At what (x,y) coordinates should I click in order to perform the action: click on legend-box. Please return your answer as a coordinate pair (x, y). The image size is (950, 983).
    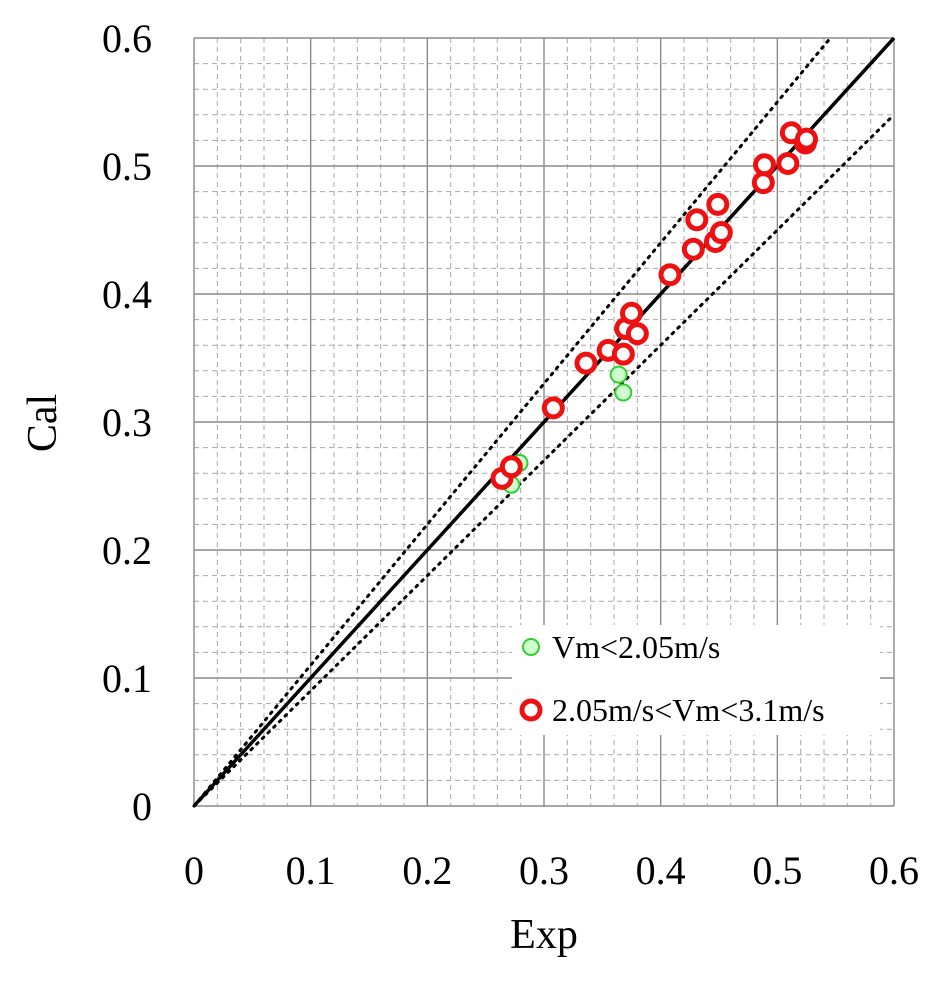
    Looking at the image, I should click on (696, 680).